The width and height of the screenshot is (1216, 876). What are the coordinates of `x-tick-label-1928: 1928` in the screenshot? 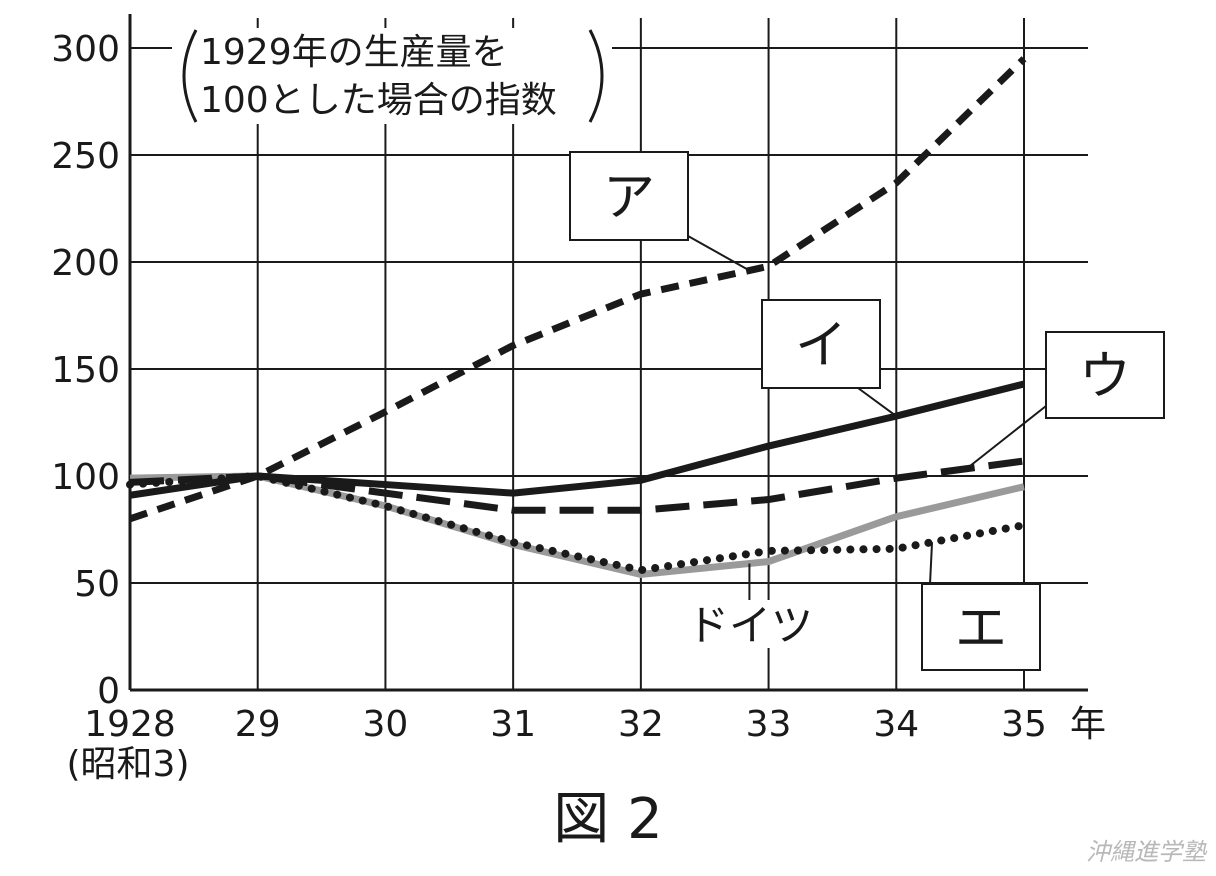 It's located at (130, 724).